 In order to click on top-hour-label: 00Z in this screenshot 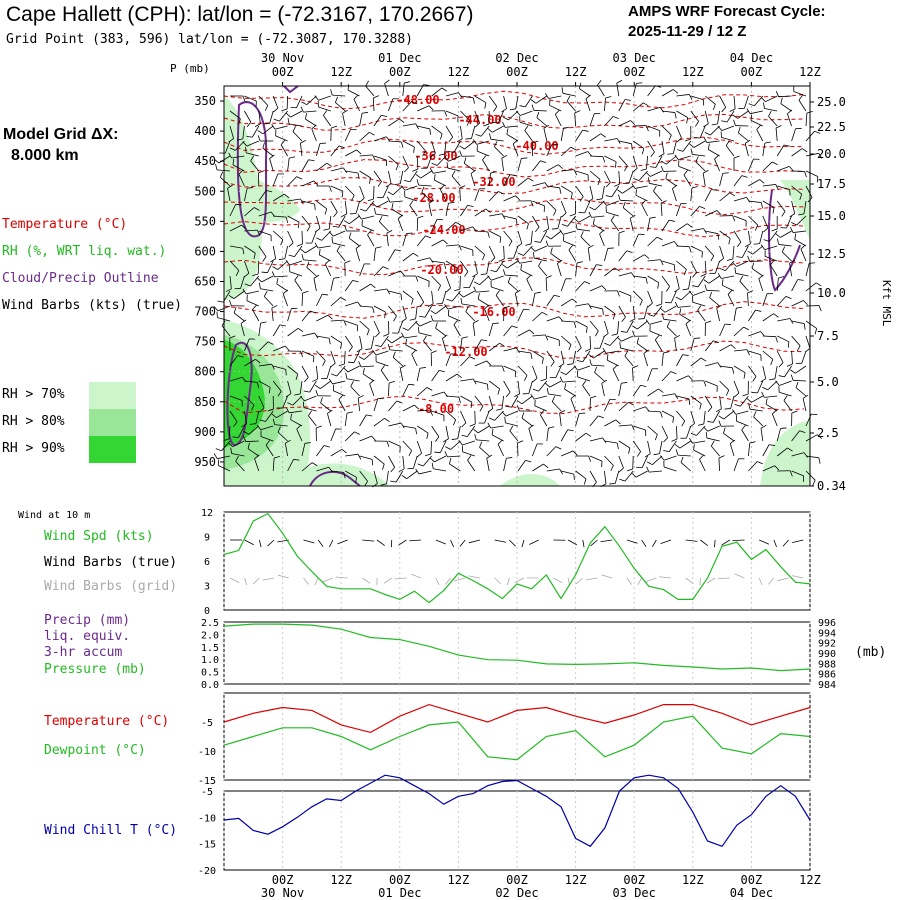, I will do `click(283, 72)`.